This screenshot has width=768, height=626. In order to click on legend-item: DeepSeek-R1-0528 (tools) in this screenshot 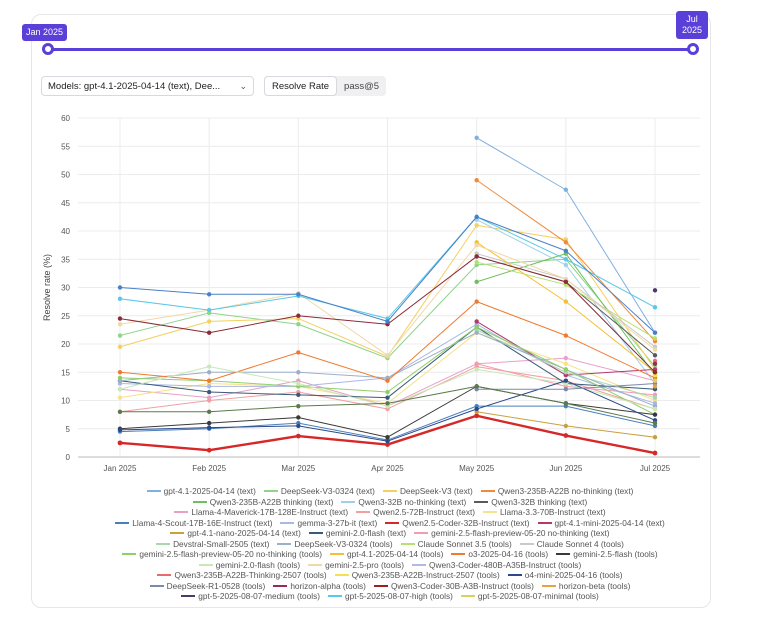, I will do `click(207, 586)`.